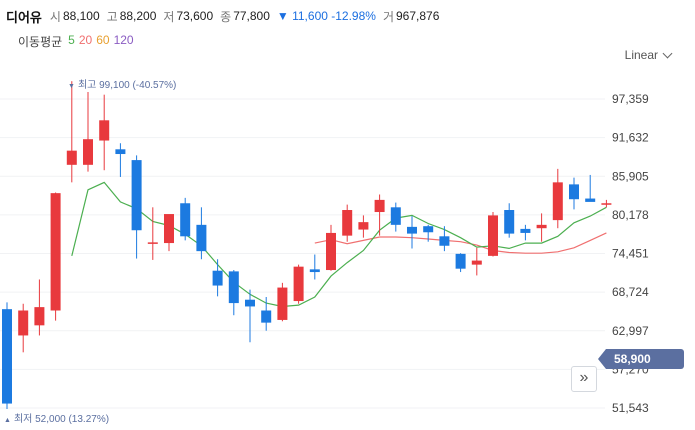  What do you see at coordinates (641, 55) in the screenshot?
I see `scale-selector-label: Linear` at bounding box center [641, 55].